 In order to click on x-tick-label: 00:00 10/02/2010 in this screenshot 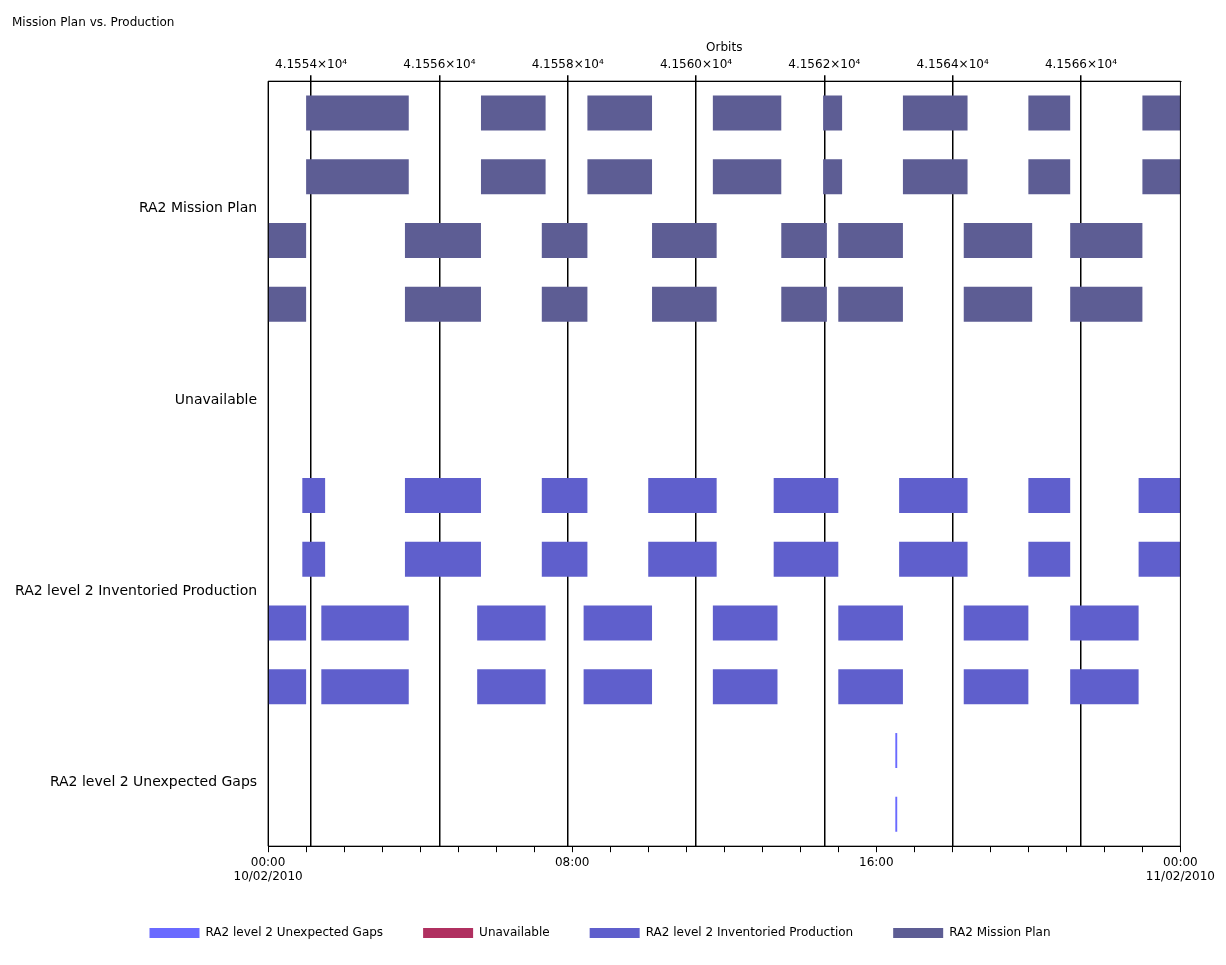, I will do `click(268, 868)`.